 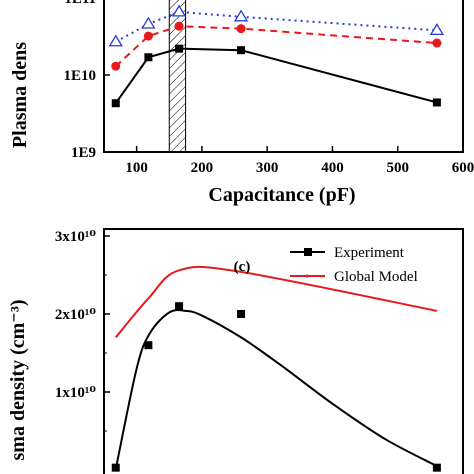 I want to click on y-tick-label: 1x10¹⁰, so click(x=75, y=393).